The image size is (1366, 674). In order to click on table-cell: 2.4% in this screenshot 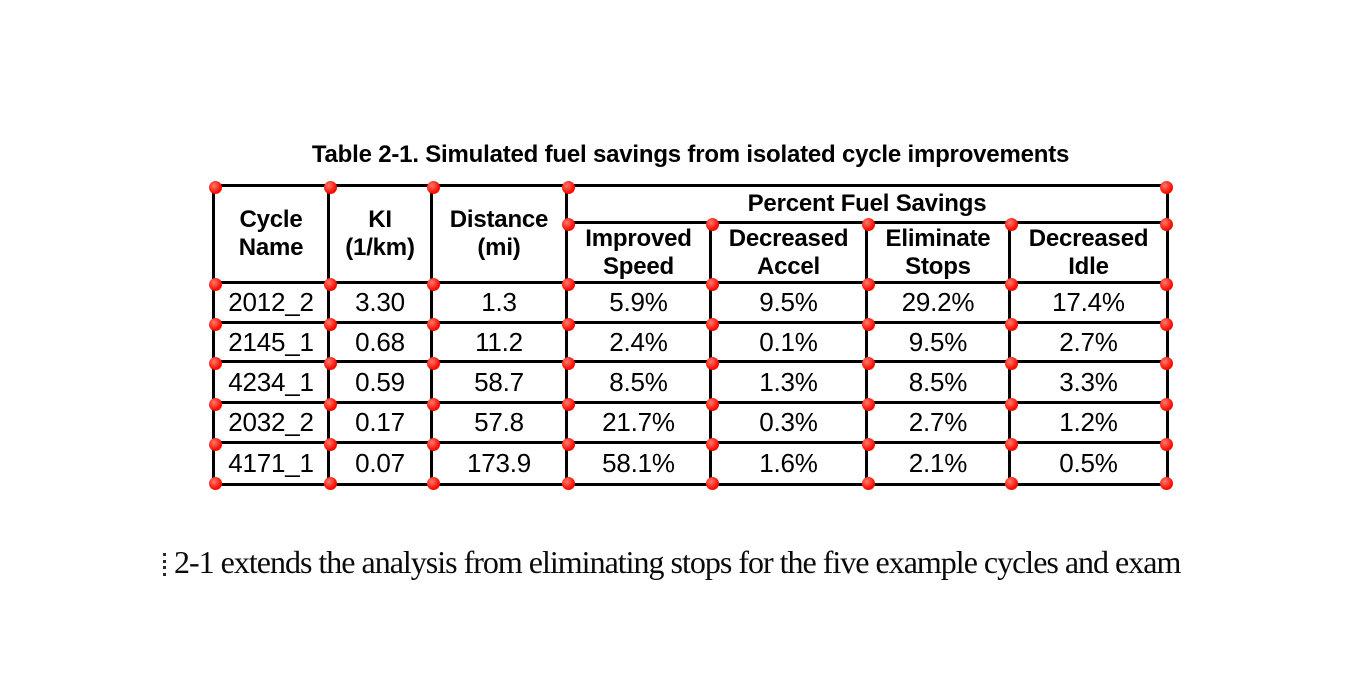, I will do `click(640, 343)`.